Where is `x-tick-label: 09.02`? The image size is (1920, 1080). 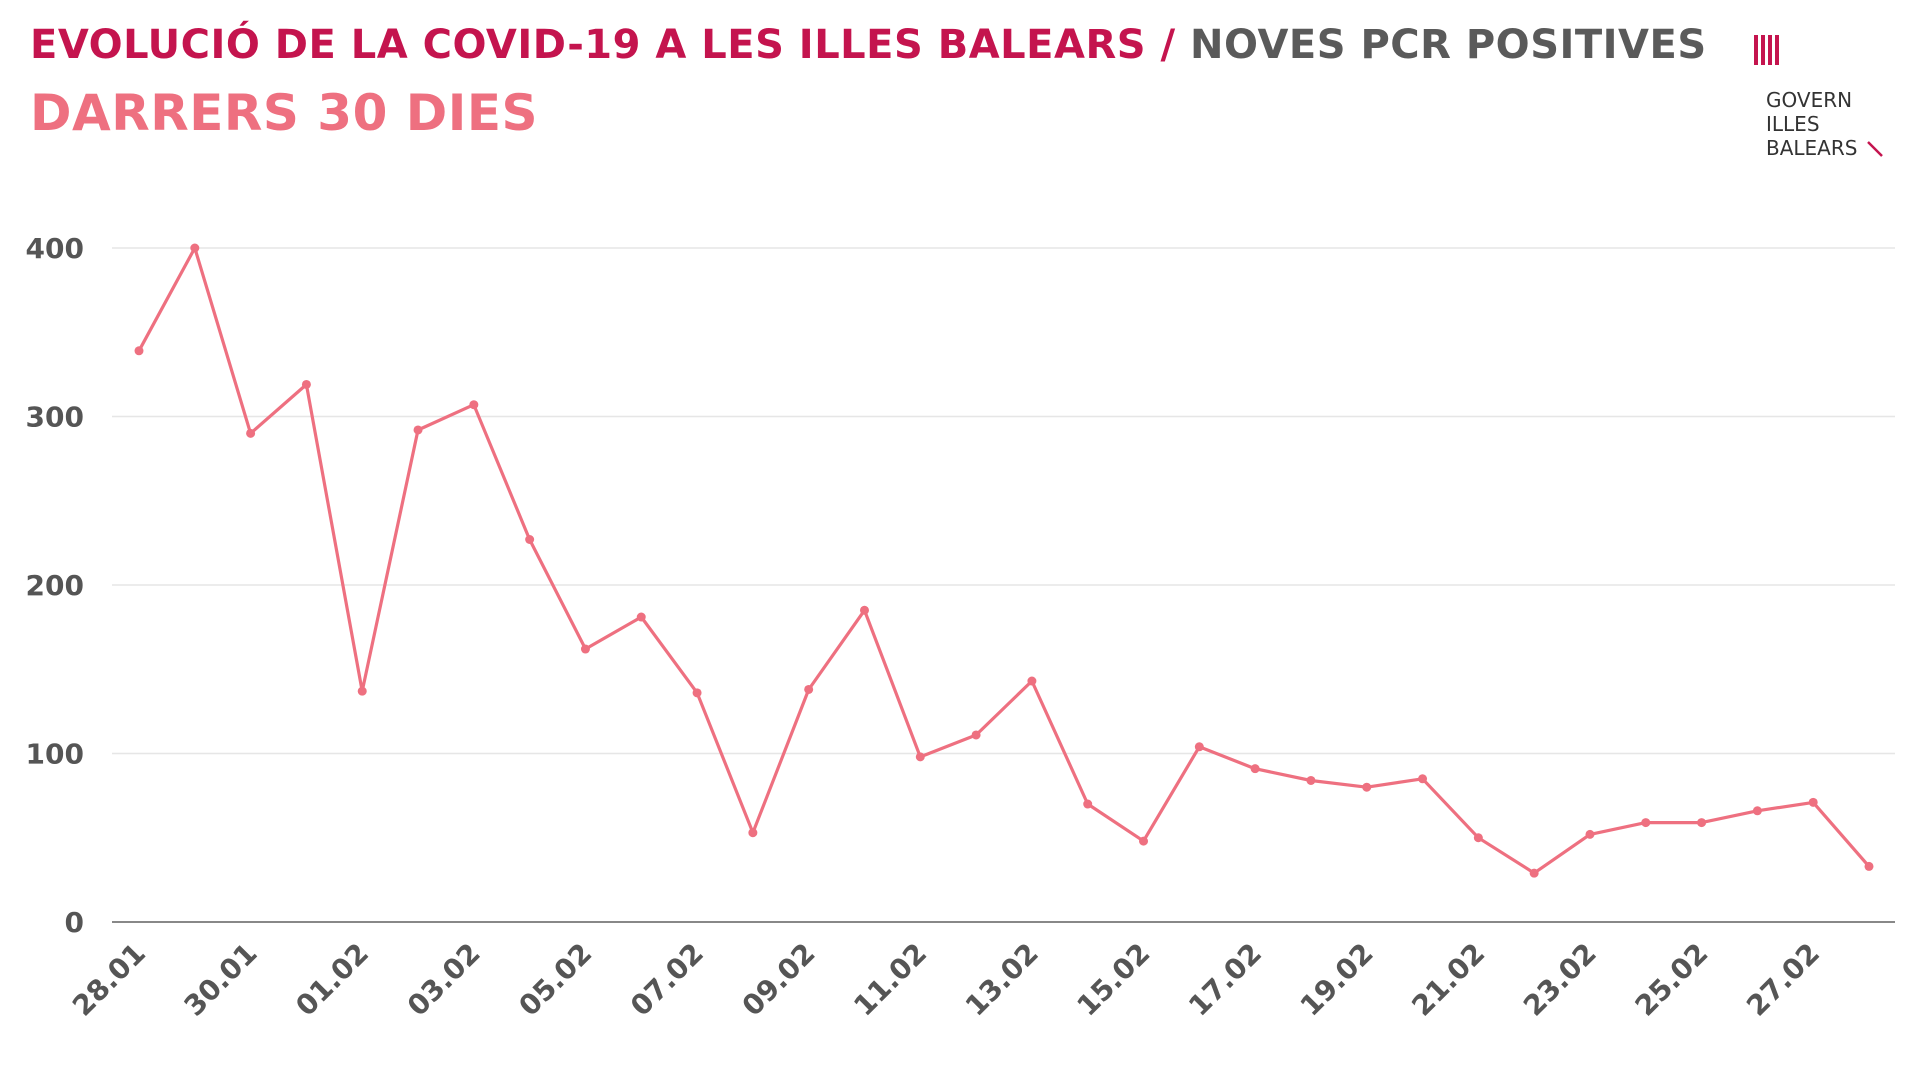
x-tick-label: 09.02 is located at coordinates (779, 980).